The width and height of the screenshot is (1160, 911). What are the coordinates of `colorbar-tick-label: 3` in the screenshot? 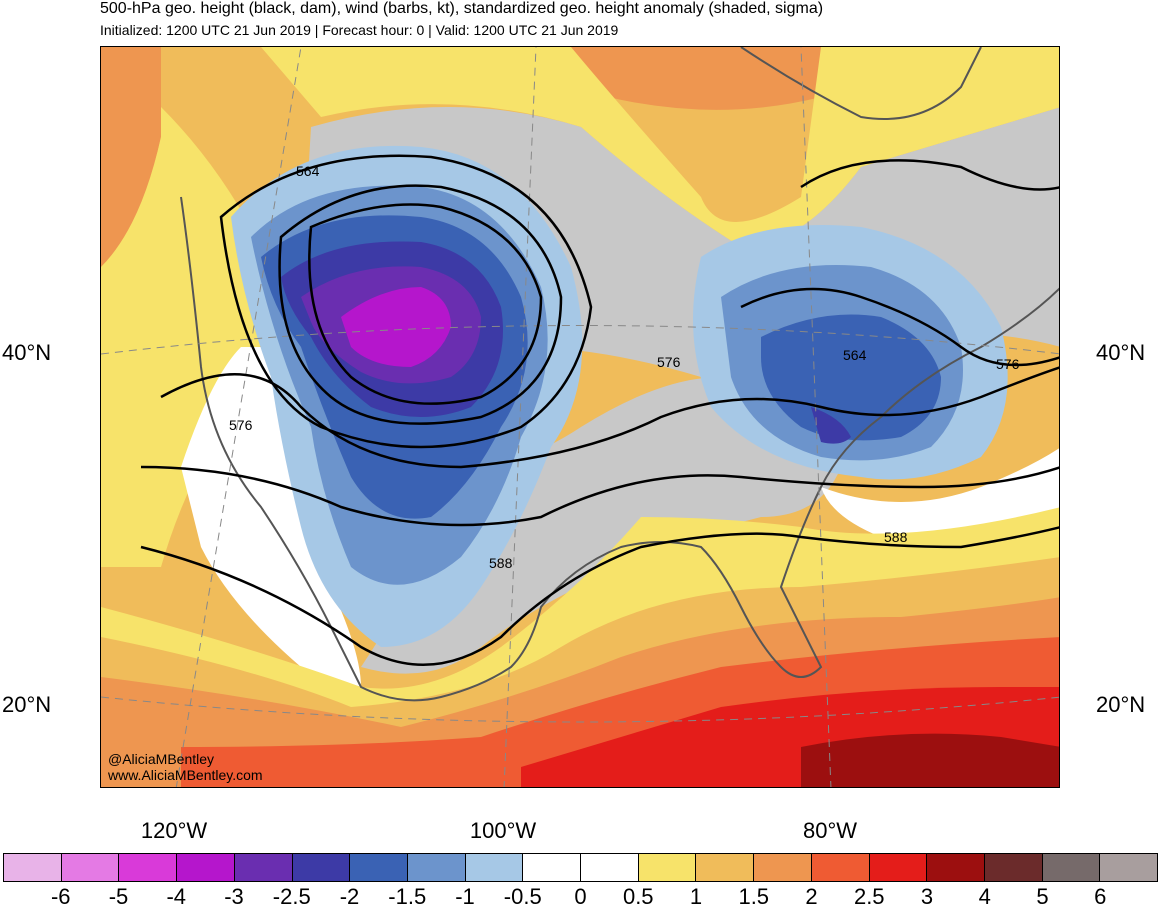 It's located at (927, 896).